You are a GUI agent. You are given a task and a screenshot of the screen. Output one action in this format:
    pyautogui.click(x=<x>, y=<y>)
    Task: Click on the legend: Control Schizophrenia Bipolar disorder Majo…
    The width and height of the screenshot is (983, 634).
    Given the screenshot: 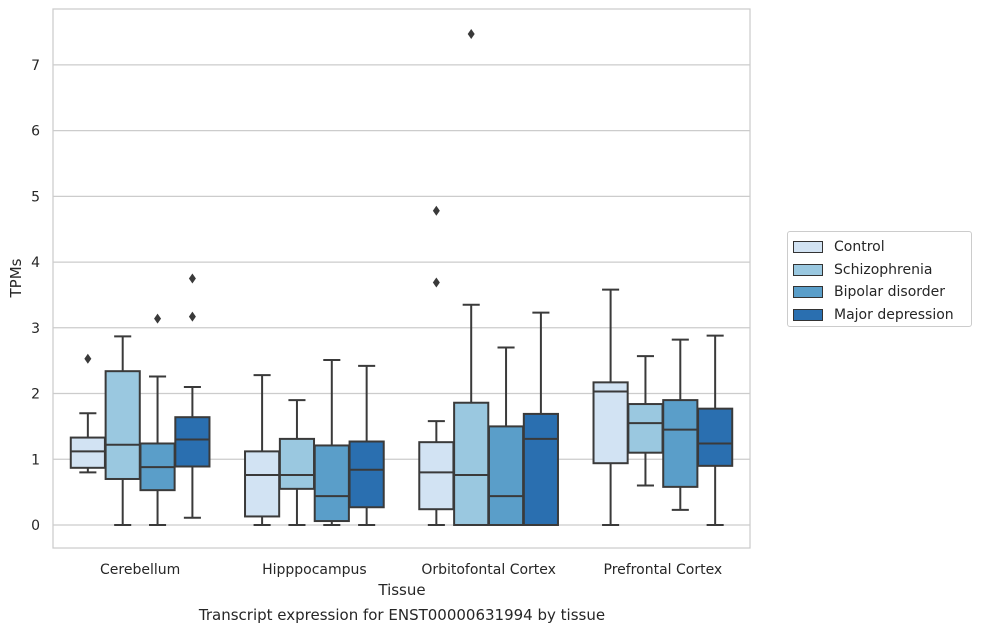 What is the action you would take?
    pyautogui.click(x=879, y=279)
    